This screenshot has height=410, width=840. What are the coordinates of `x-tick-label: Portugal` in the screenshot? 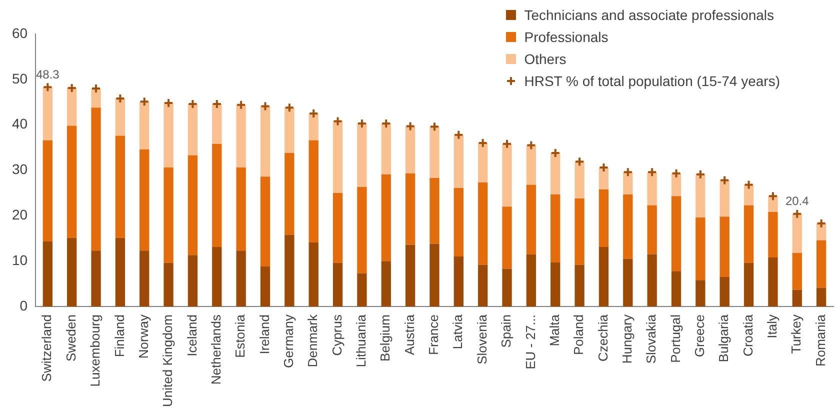 It's located at (675, 338).